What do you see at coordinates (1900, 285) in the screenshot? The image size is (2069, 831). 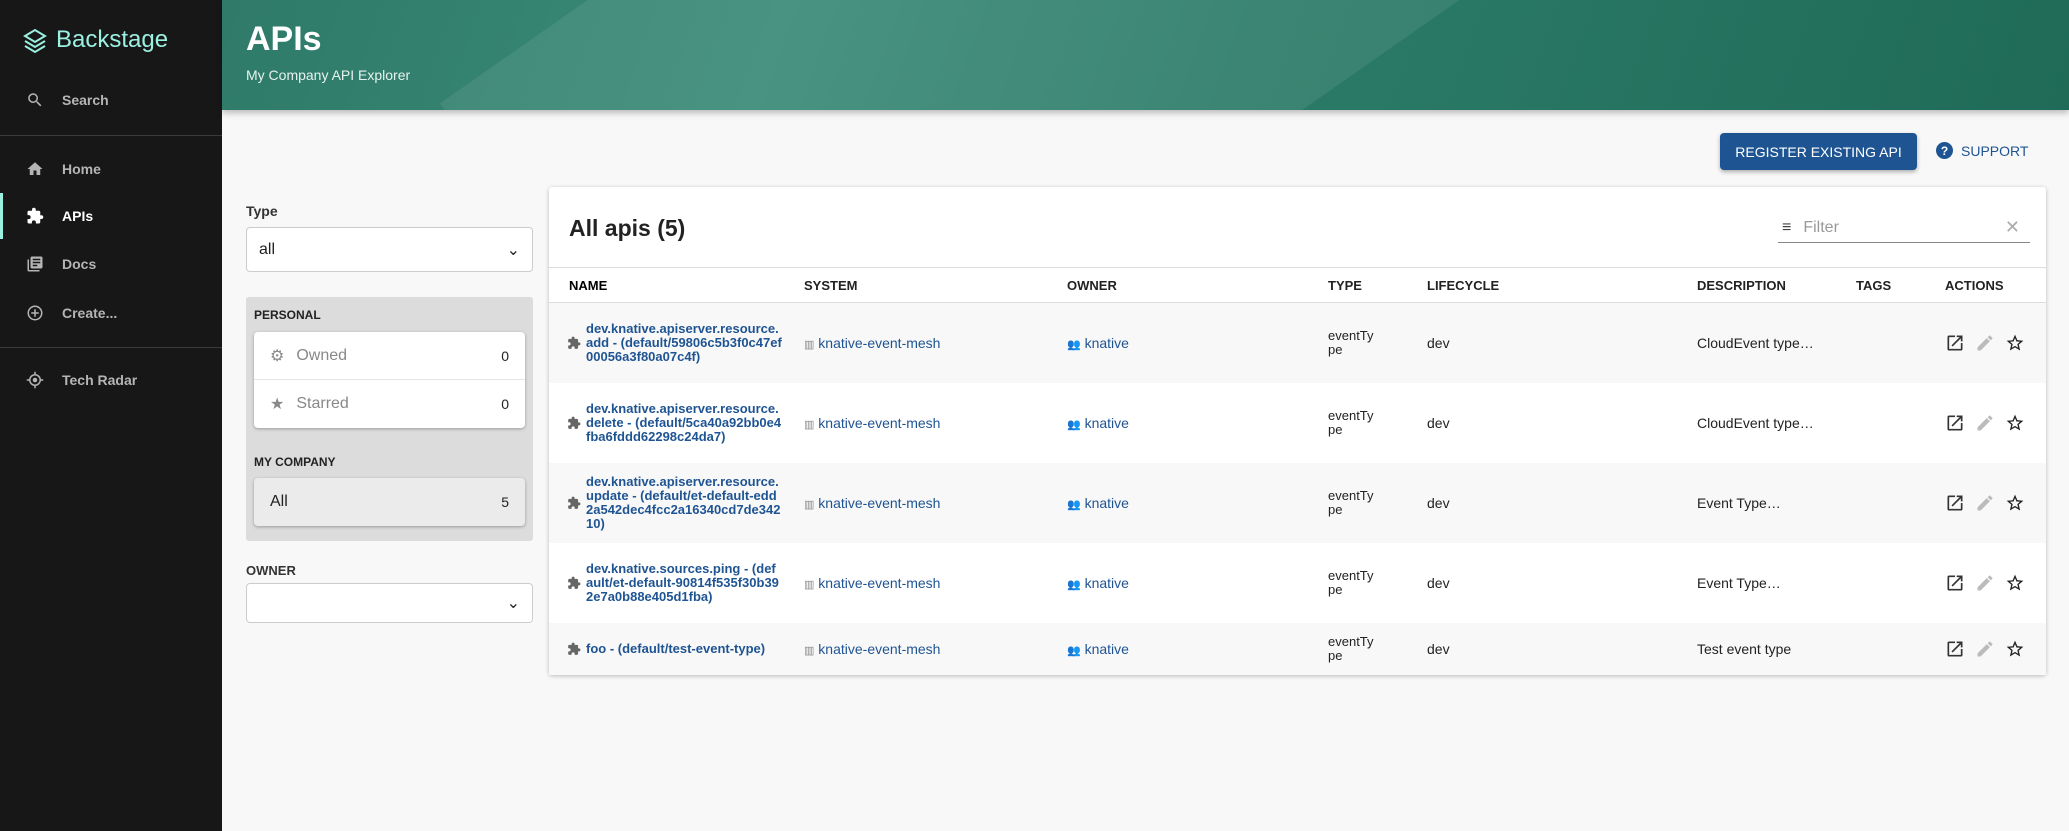 I see `column-header-tags: TAGS` at bounding box center [1900, 285].